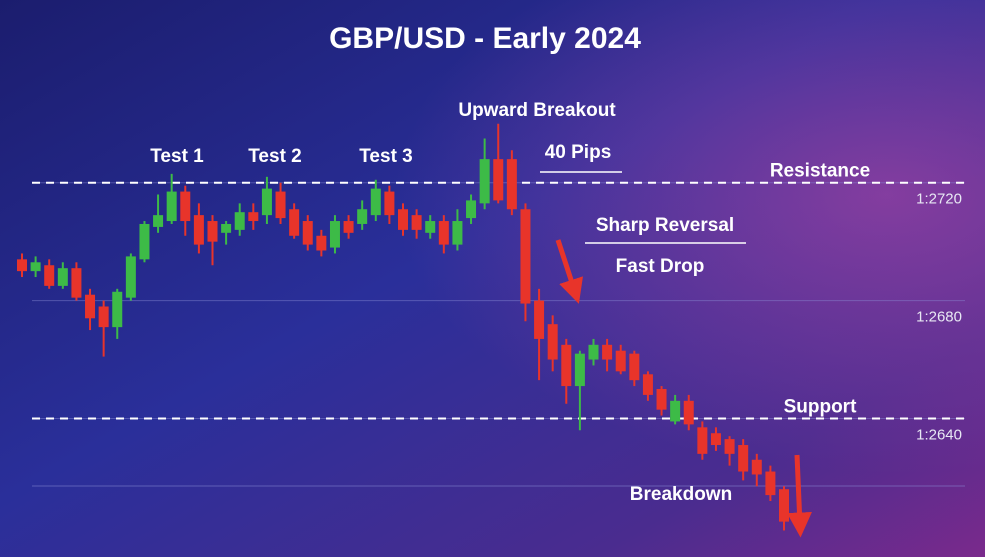 The image size is (985, 557). Describe the element at coordinates (665, 225) in the screenshot. I see `annotation: Sharp Reversal` at that location.